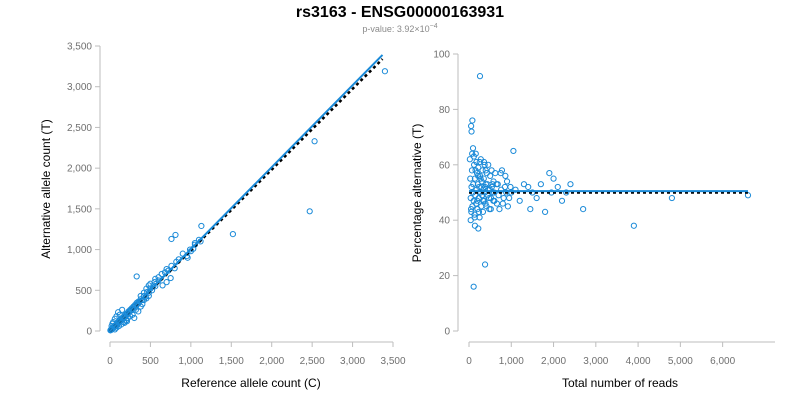  What do you see at coordinates (445, 165) in the screenshot?
I see `y-tick-label: 60` at bounding box center [445, 165].